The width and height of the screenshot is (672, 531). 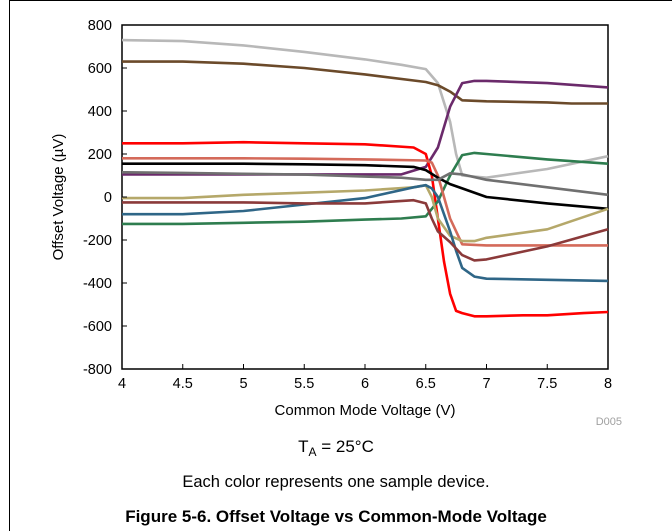 What do you see at coordinates (97, 284) in the screenshot?
I see `y-tick-label: -400` at bounding box center [97, 284].